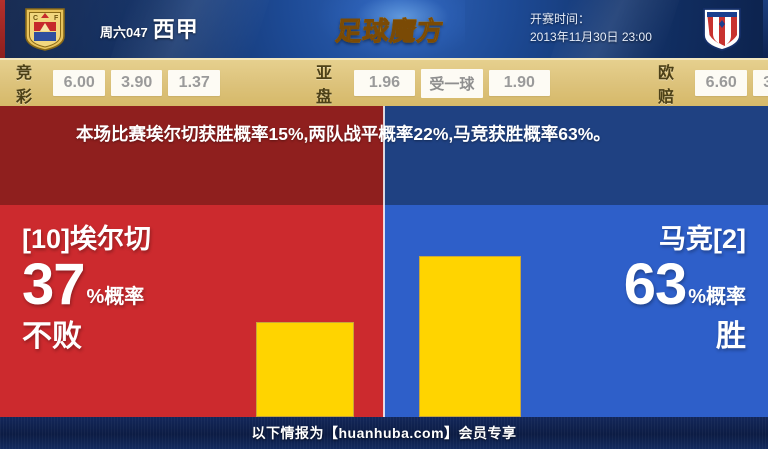 The image size is (768, 449). What do you see at coordinates (305, 369) in the screenshot?
I see `home-probability-bar` at bounding box center [305, 369].